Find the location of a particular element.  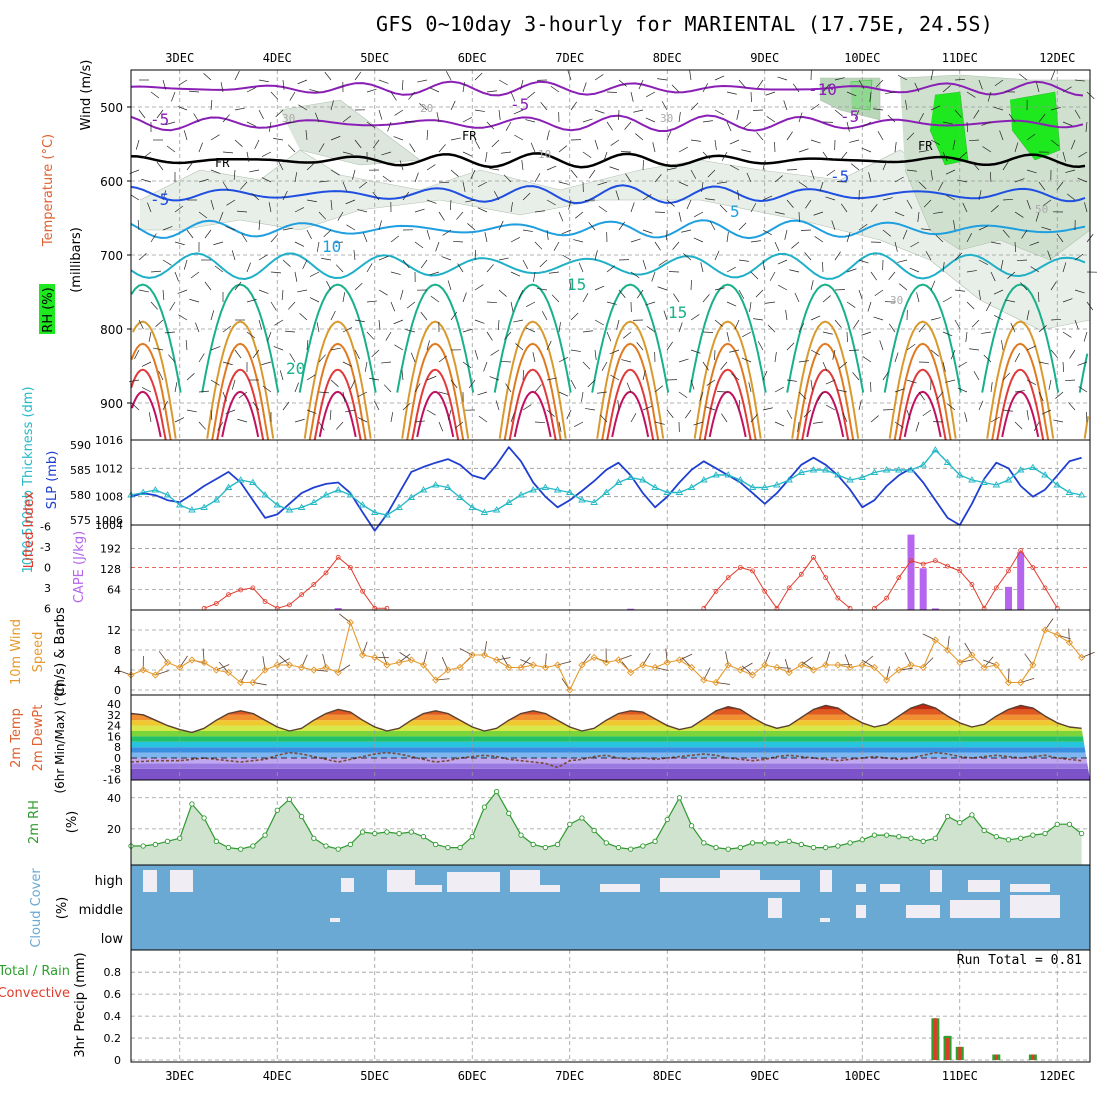

li-marker is located at coordinates (1008, 571).